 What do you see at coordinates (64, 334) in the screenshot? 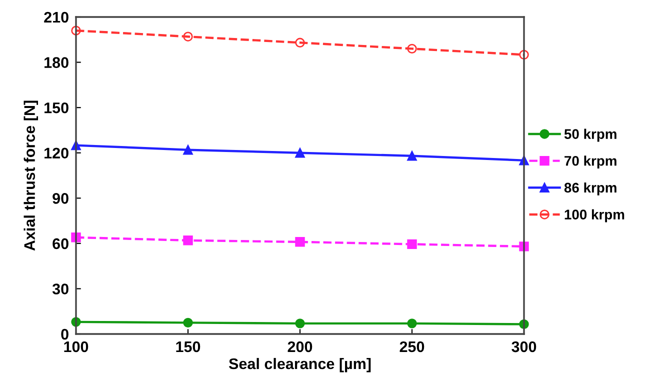
I see `y-tick-label: 0` at bounding box center [64, 334].